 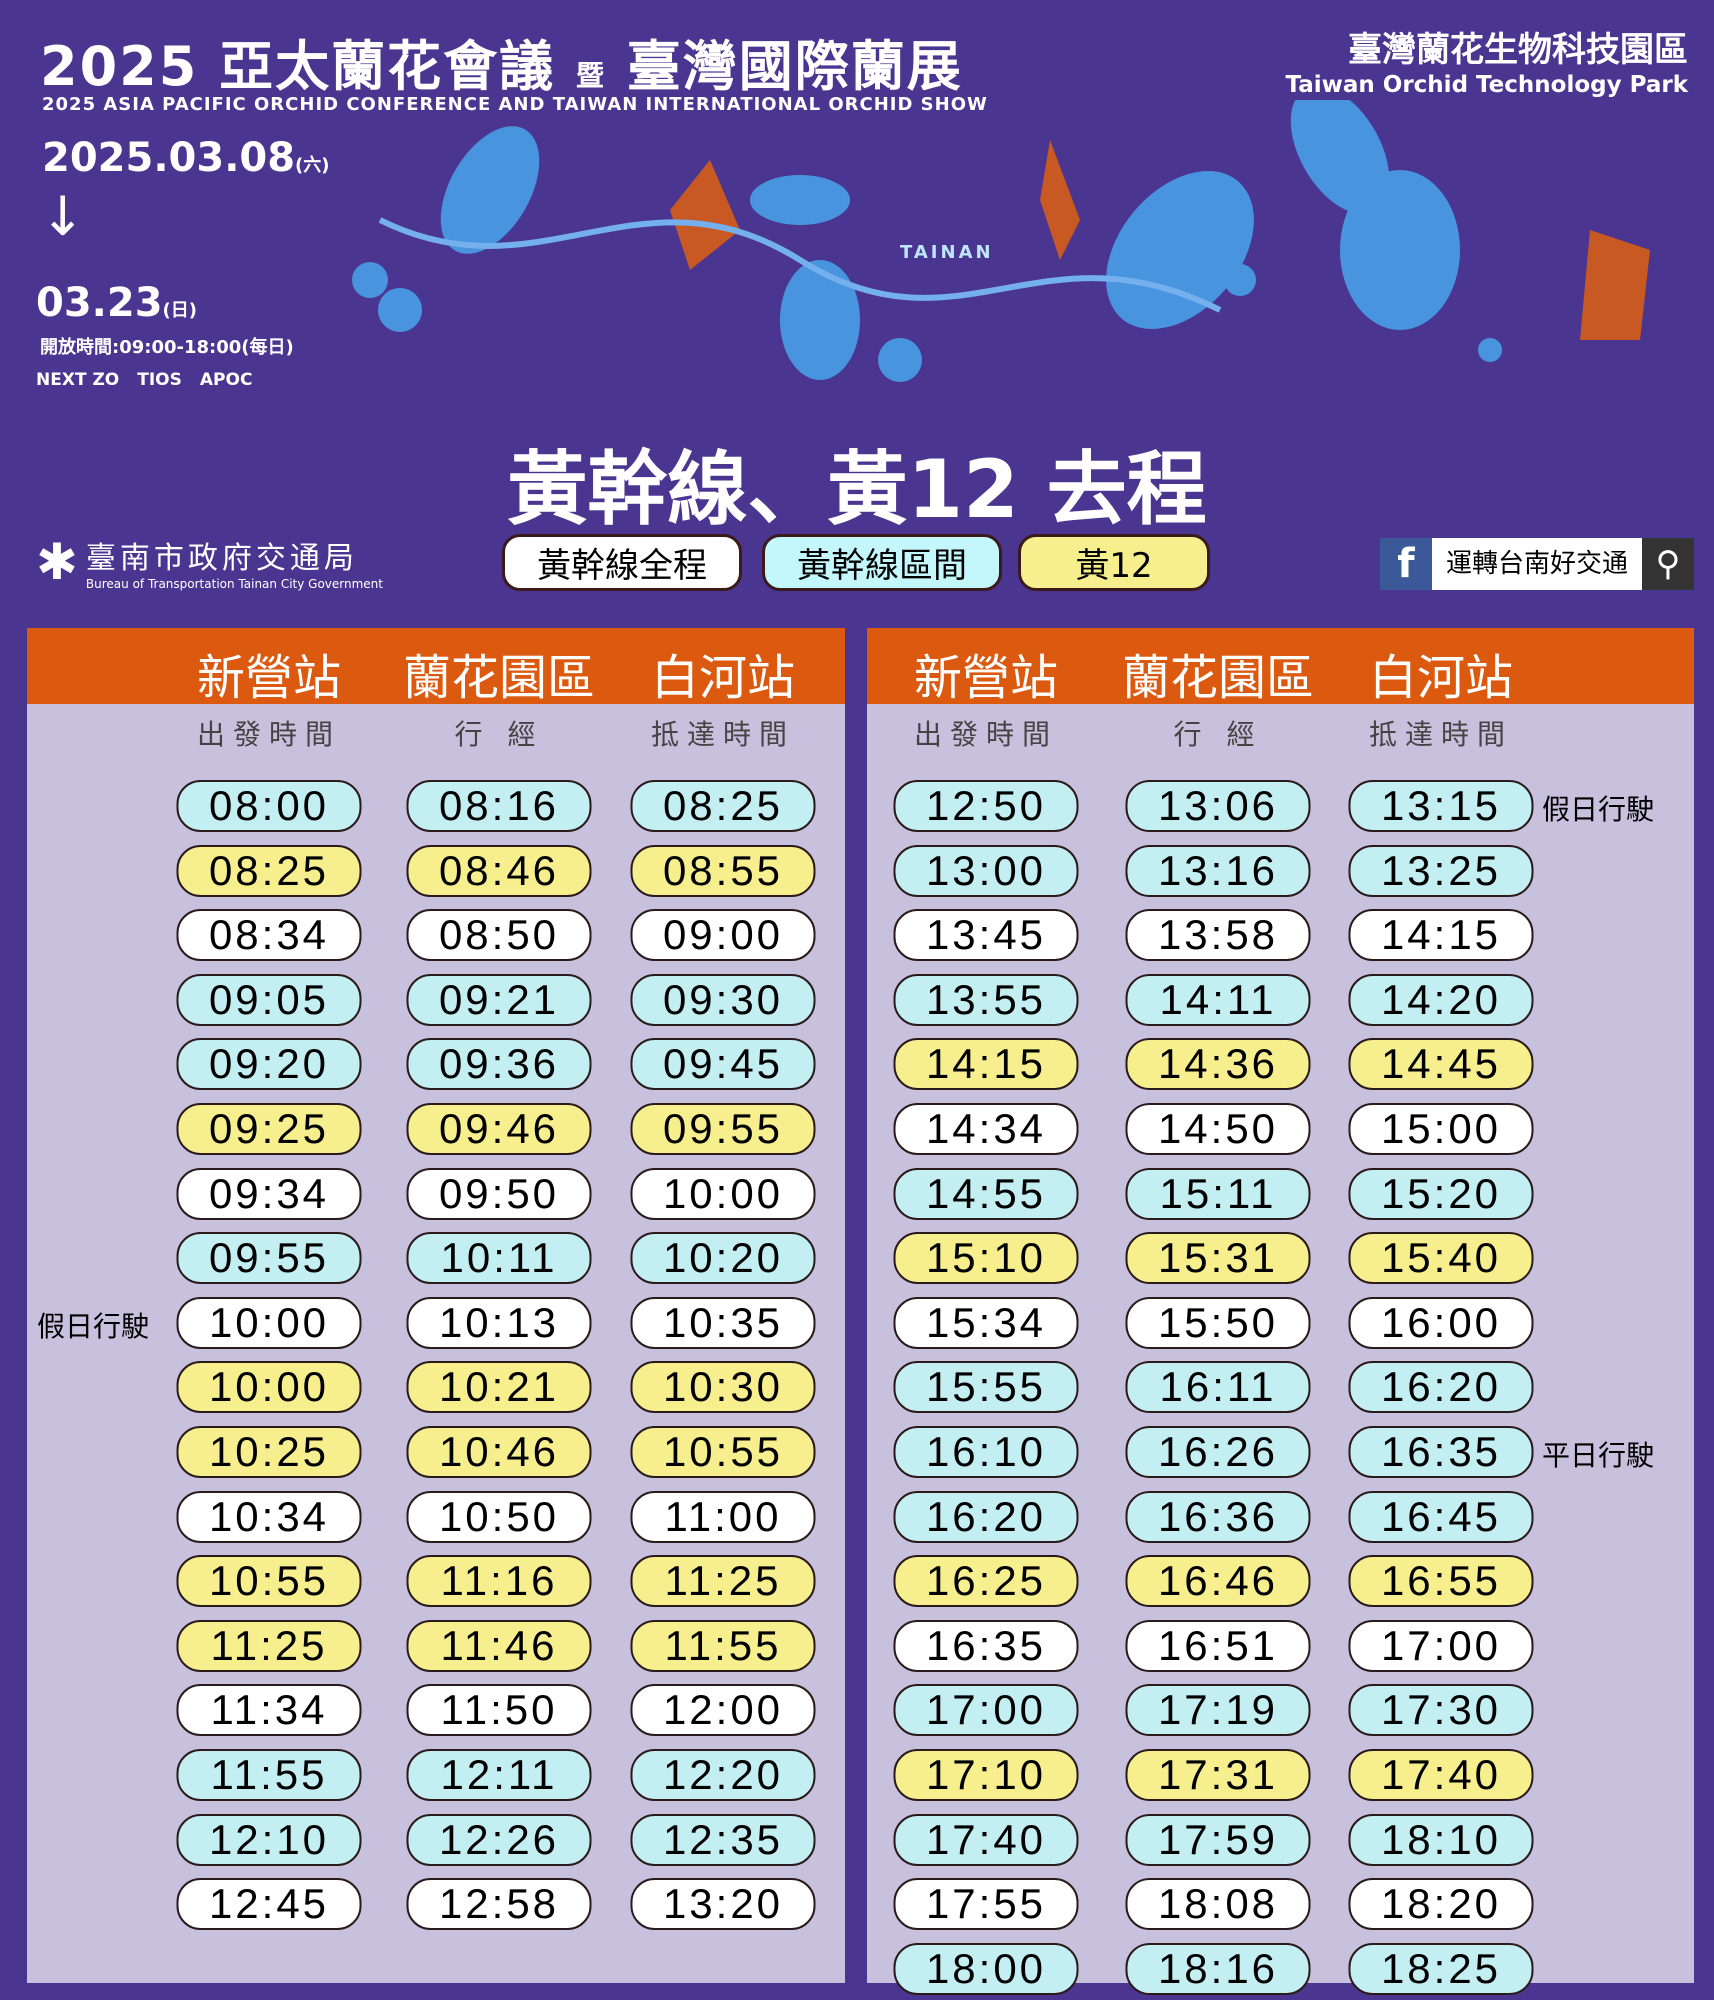 I want to click on tab-yellow-12: 黃12, so click(x=1114, y=562).